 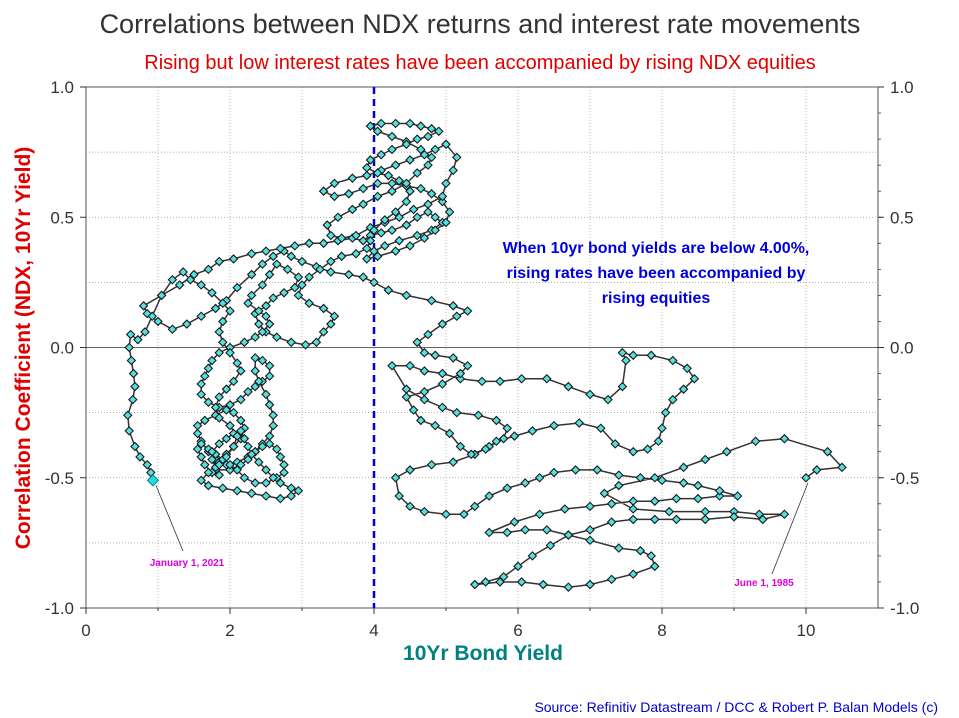 What do you see at coordinates (62, 217) in the screenshot?
I see `y-tick-label-left: 0.5` at bounding box center [62, 217].